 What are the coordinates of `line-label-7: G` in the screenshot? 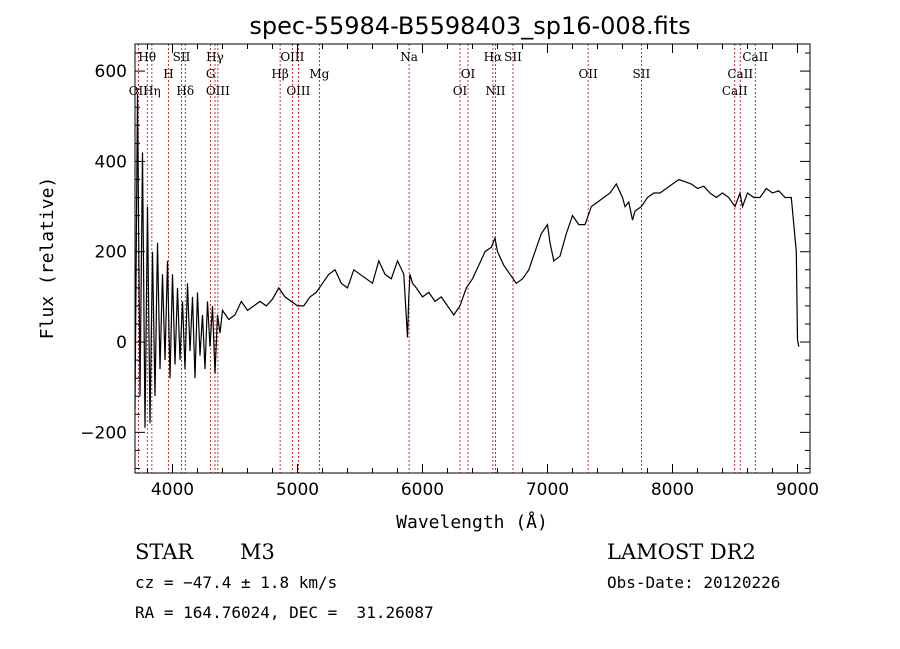 It's located at (211, 74).